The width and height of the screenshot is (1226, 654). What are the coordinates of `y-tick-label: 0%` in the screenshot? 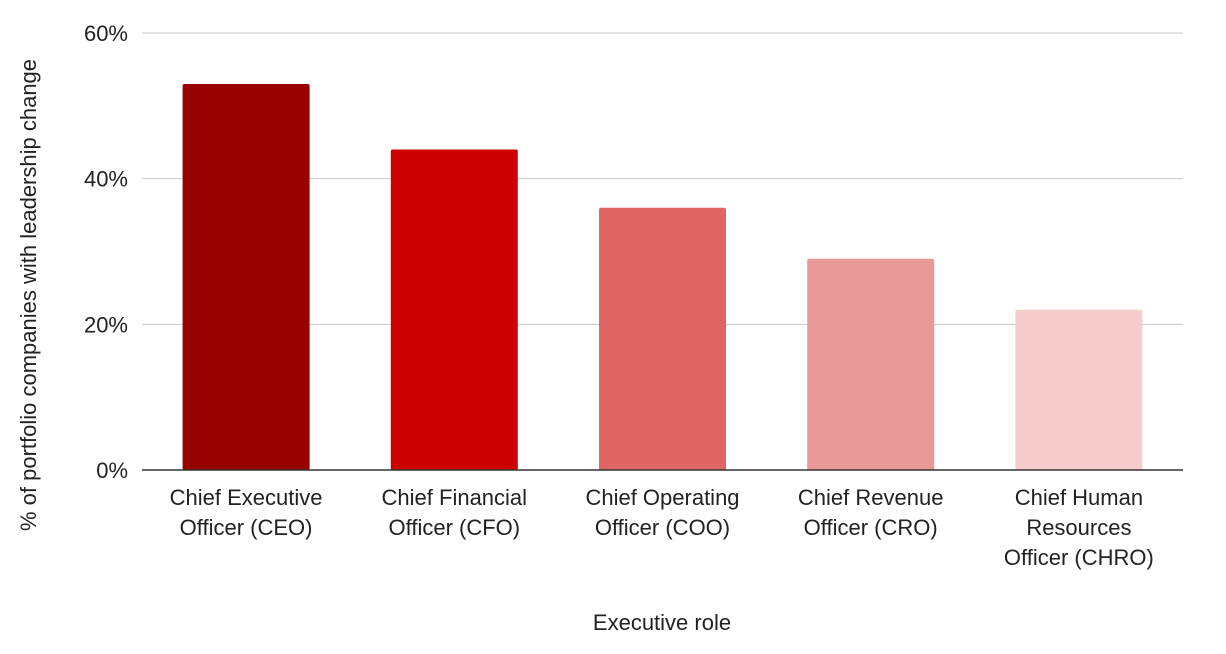 It's located at (112, 470).